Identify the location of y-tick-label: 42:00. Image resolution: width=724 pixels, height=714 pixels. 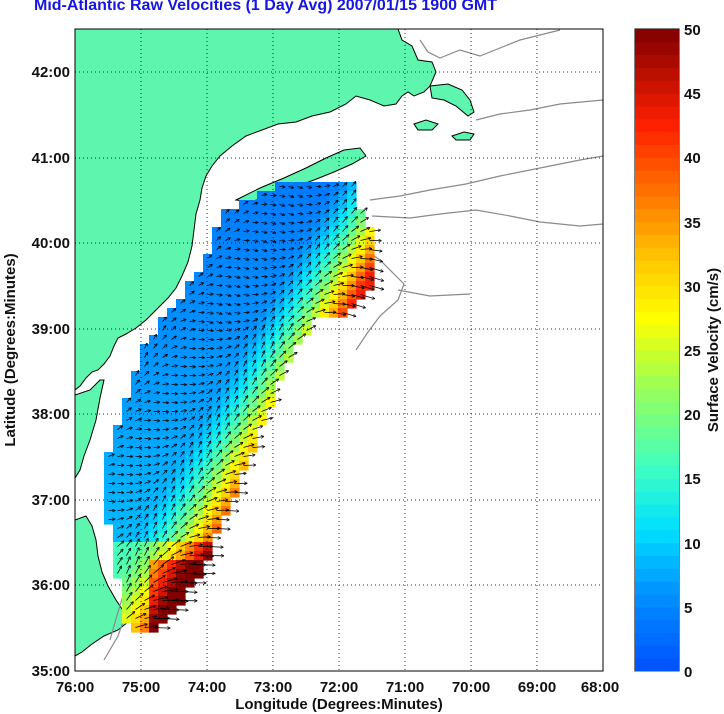
(51, 72).